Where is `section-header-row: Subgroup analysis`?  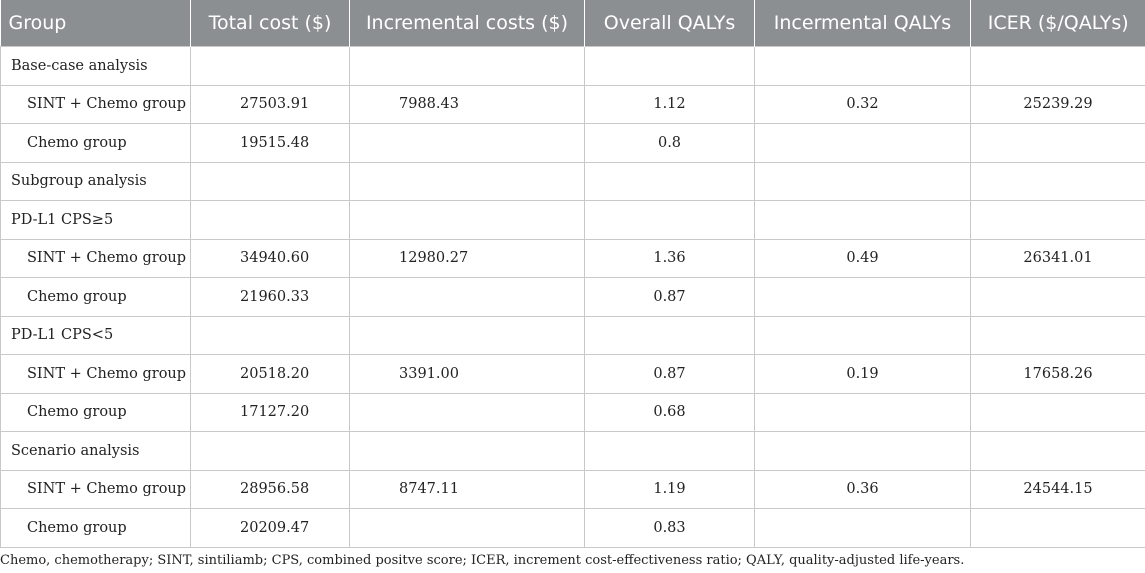 section-header-row: Subgroup analysis is located at coordinates (572, 181).